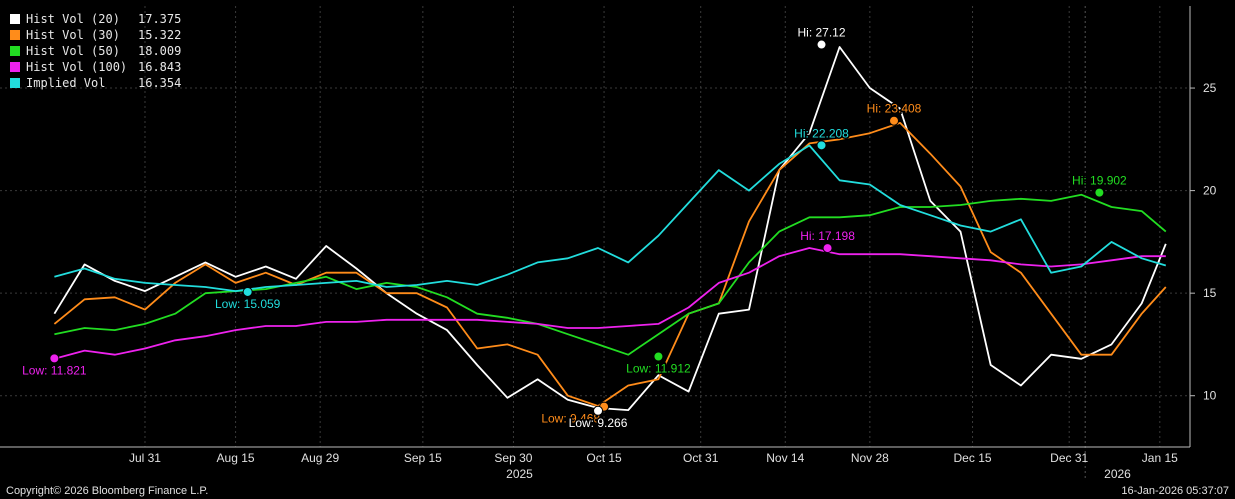 The image size is (1235, 499). I want to click on y-tick-label: 20, so click(1210, 191).